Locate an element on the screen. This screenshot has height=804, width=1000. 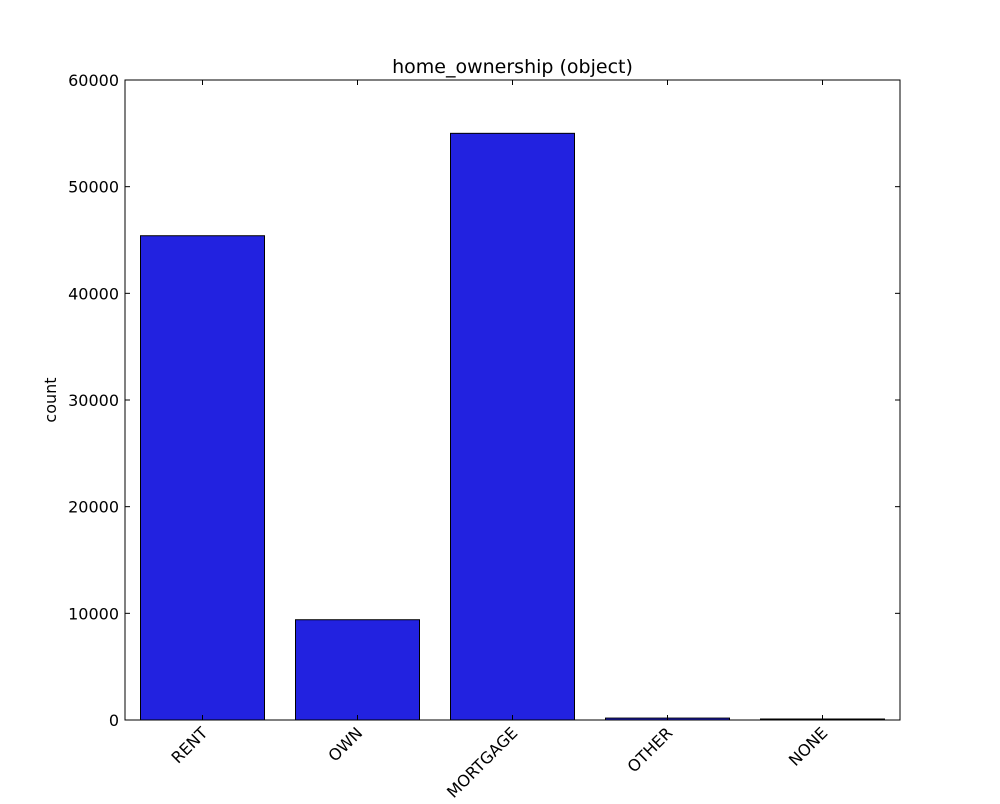
x-tick-label-rent: RENT is located at coordinates (190, 745).